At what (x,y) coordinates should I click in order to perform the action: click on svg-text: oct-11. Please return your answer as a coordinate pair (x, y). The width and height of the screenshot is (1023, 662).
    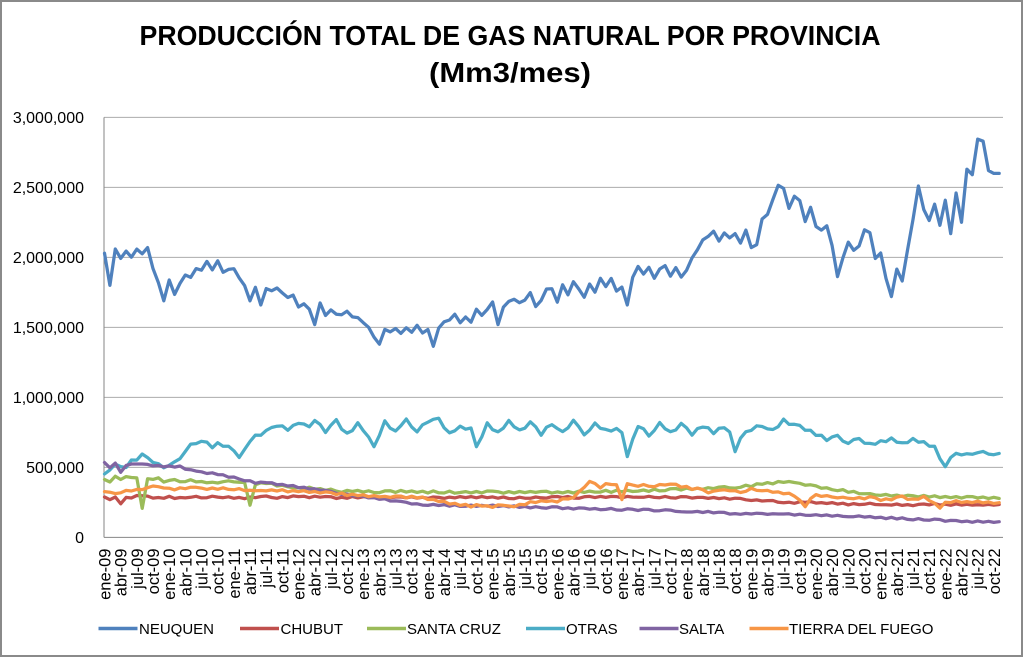
    Looking at the image, I should click on (283, 571).